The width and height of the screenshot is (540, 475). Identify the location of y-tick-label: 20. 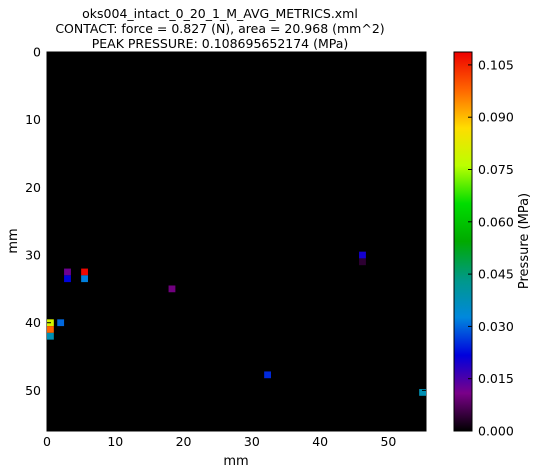
(33, 187).